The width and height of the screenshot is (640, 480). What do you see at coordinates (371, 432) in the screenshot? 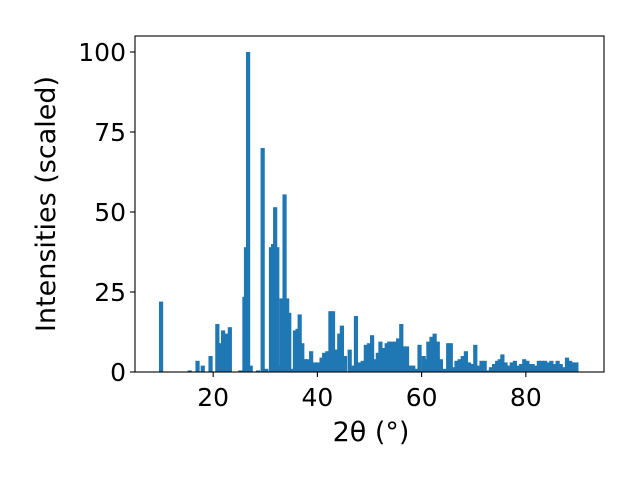
I see `x-axis-label: 2θ (°)` at bounding box center [371, 432].